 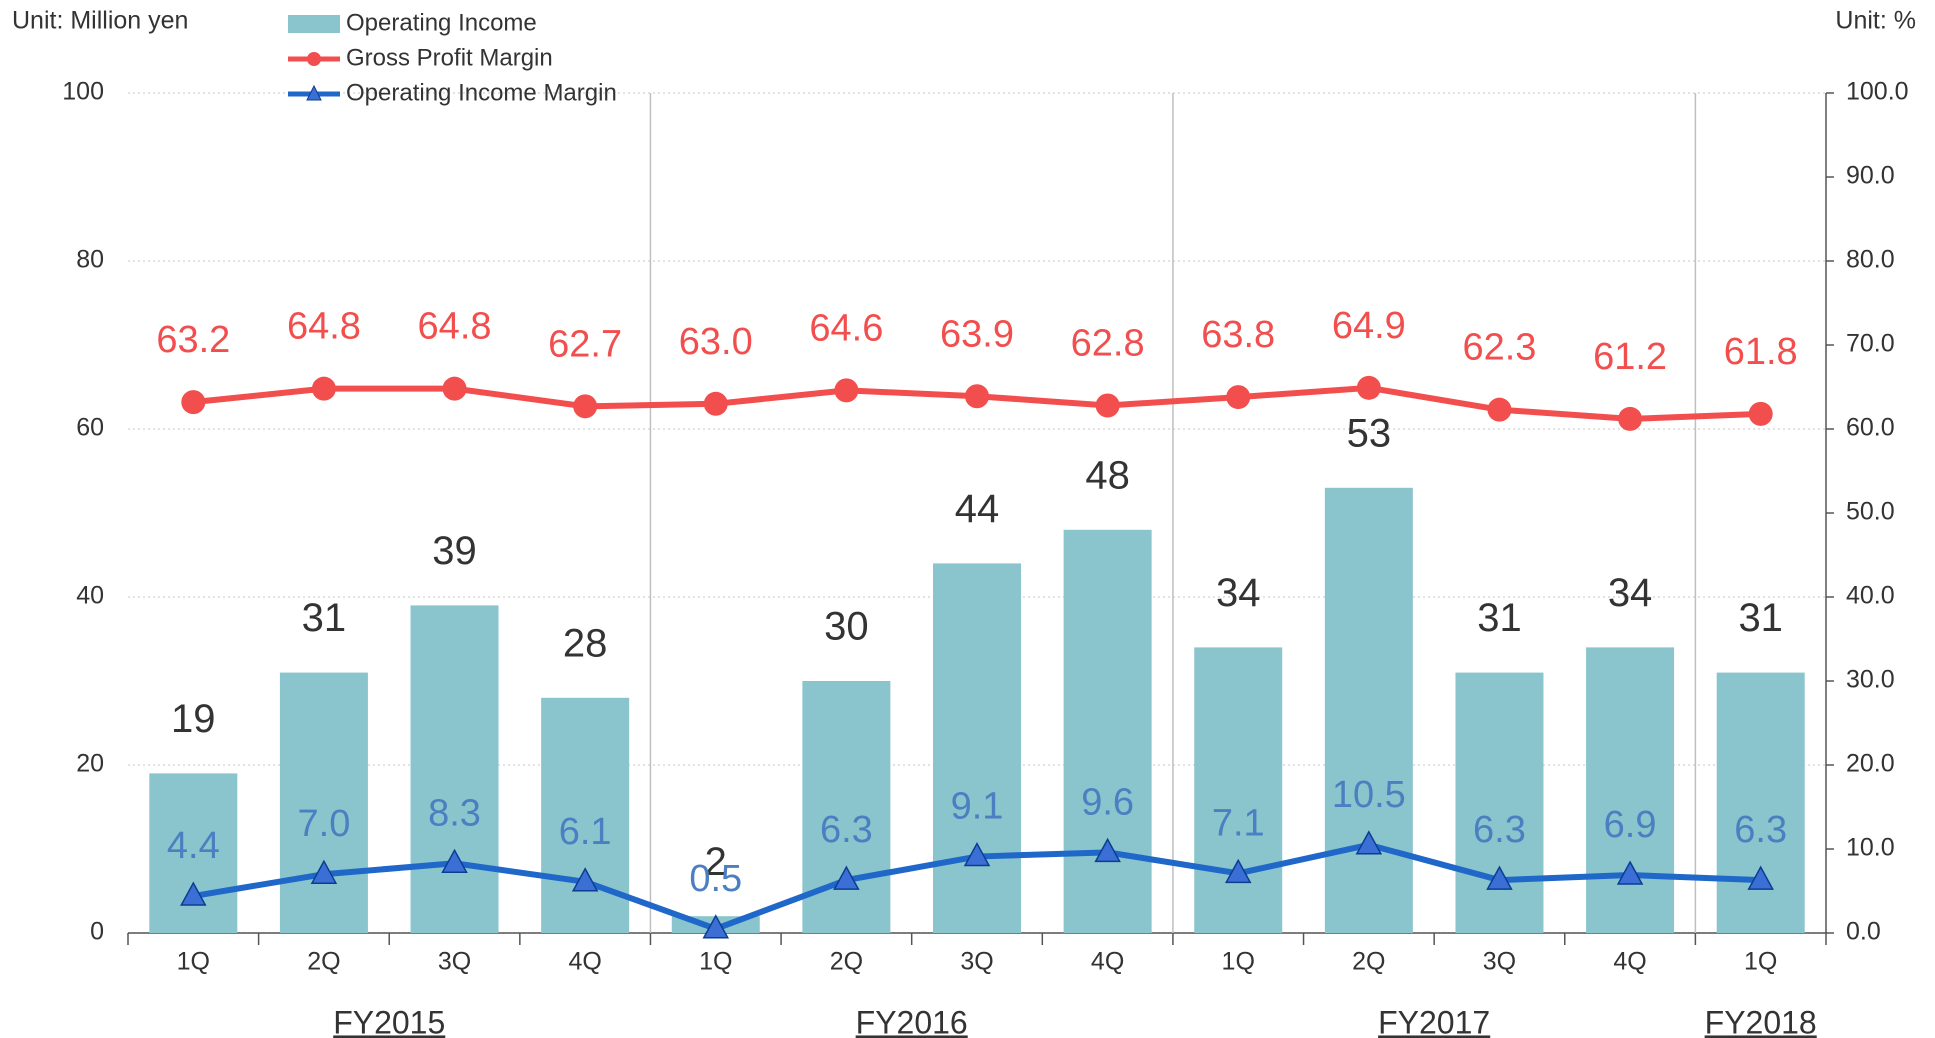 I want to click on y2-tick-label: 70.0, so click(x=1870, y=344).